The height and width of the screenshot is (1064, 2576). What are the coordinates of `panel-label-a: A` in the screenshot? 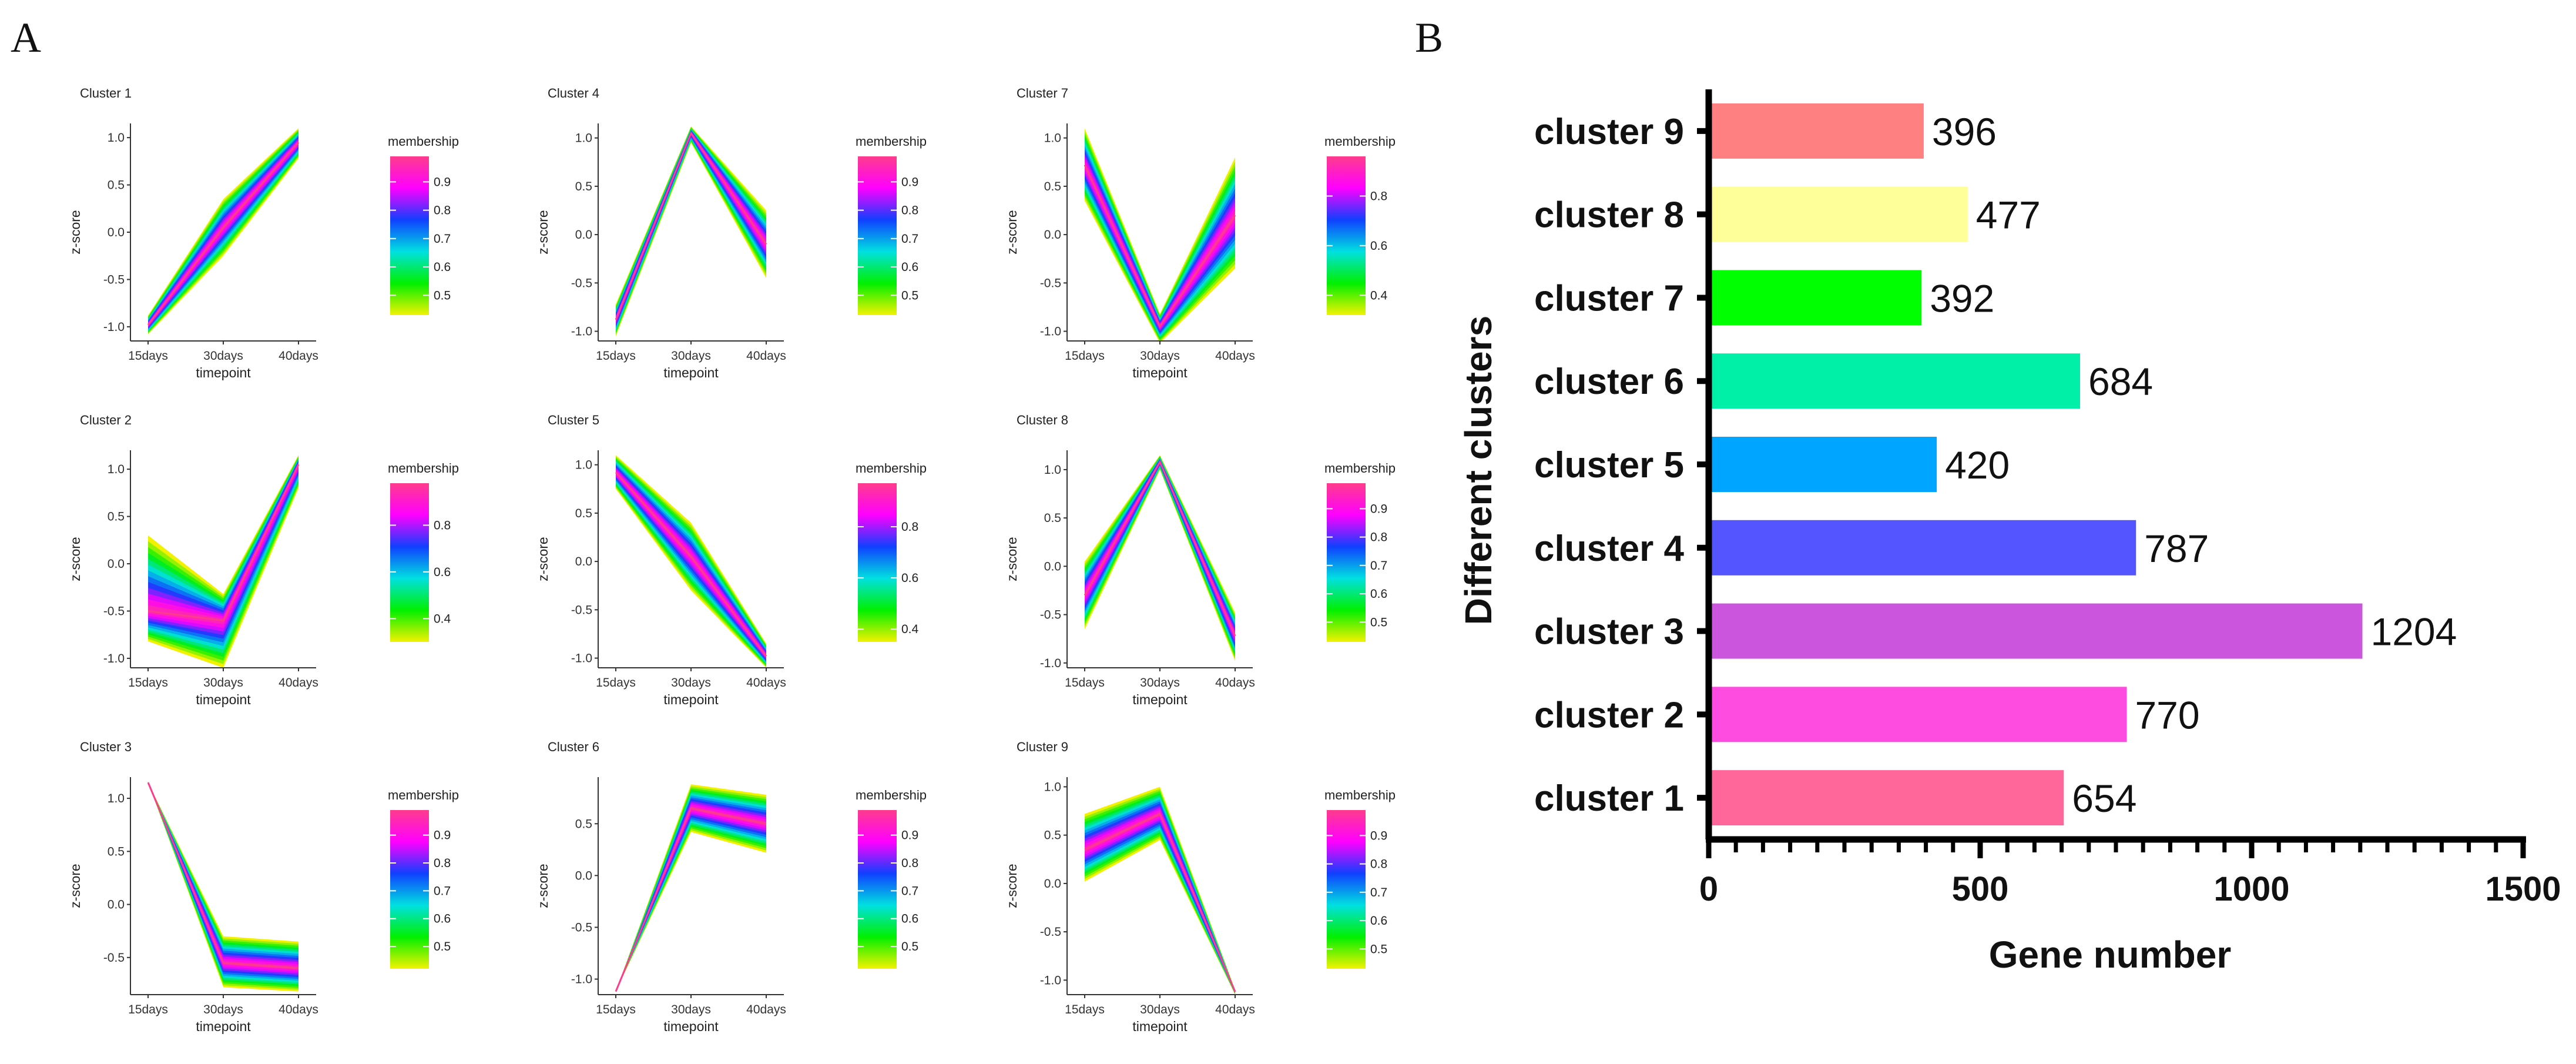 It's located at (26, 37).